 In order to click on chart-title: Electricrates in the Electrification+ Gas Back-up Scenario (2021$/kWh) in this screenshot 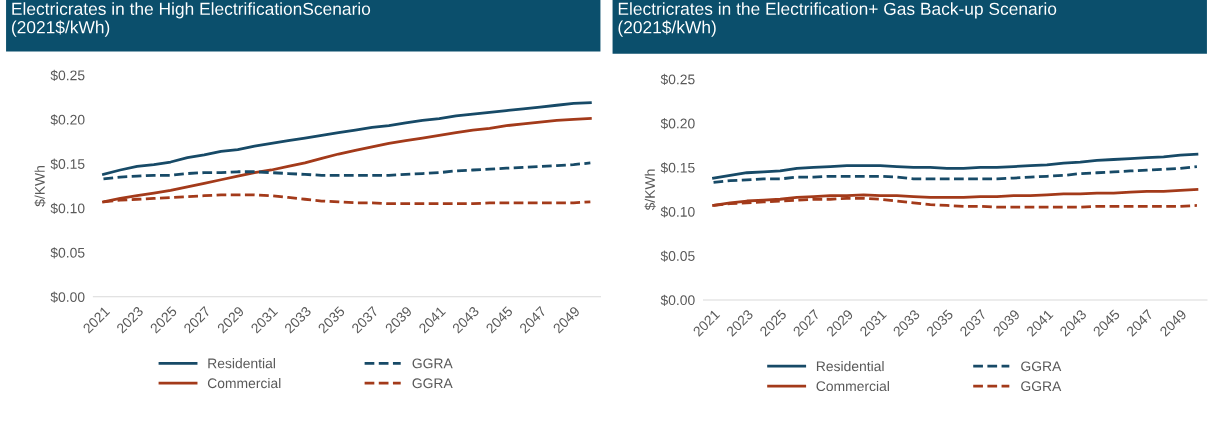, I will do `click(837, 19)`.